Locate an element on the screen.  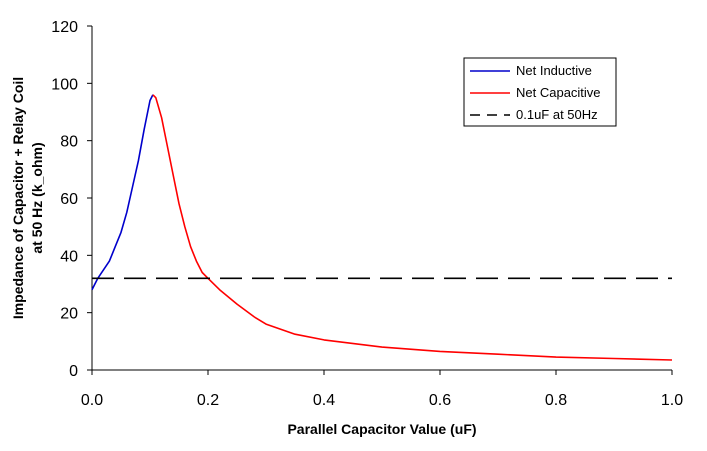
legend-label-net-capacitive: Net Capacitive is located at coordinates (558, 92).